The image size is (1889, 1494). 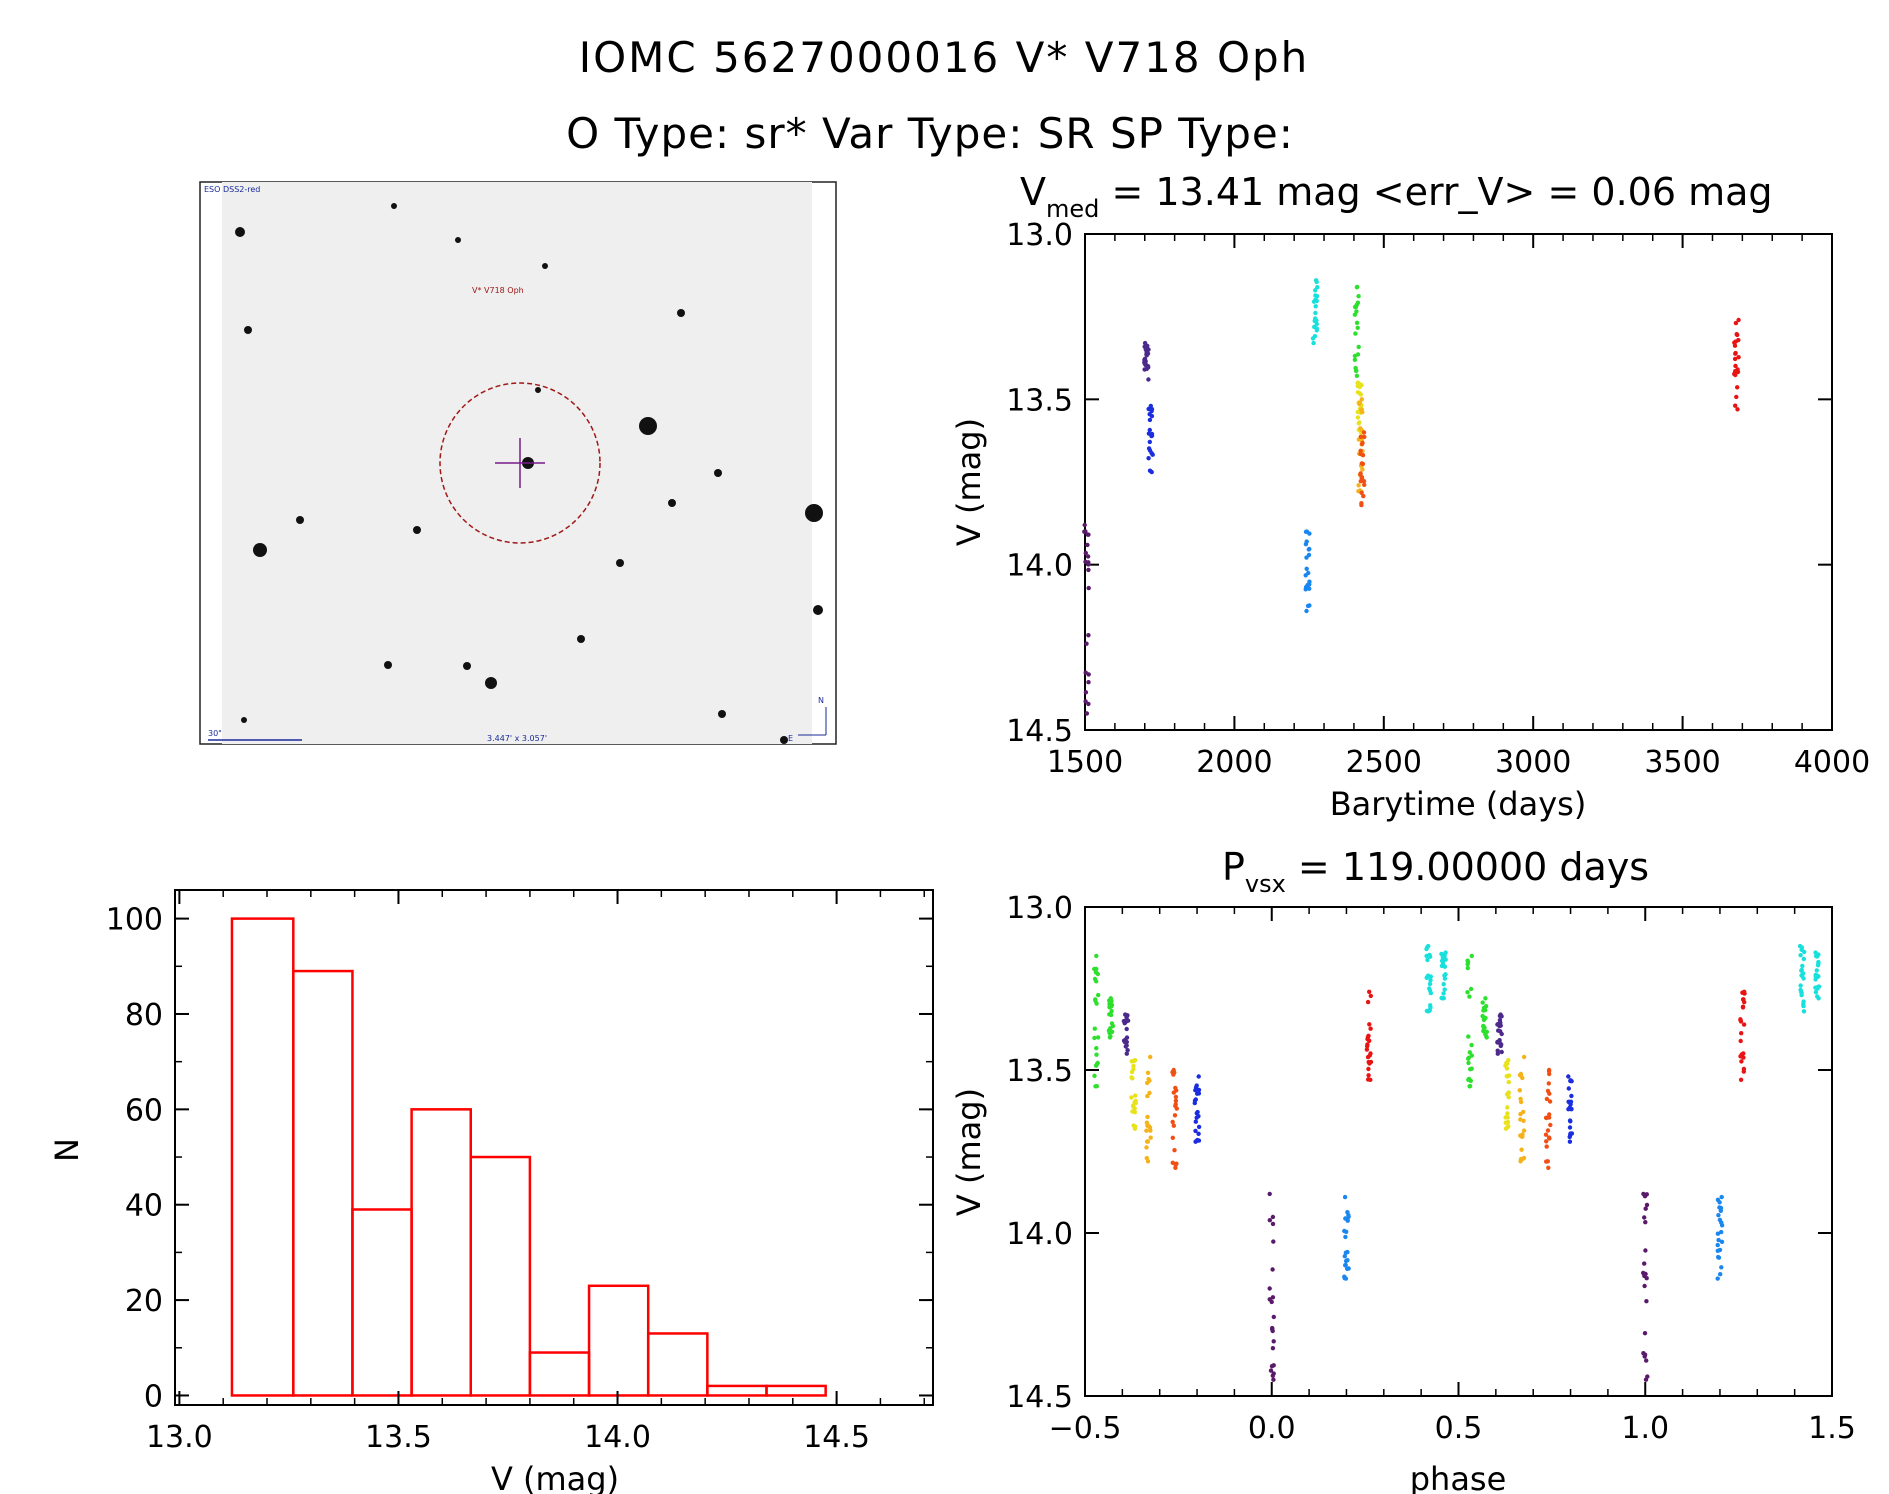 I want to click on header-subtitle: O Type: sr* Var Type: SR SP Type:, so click(x=930, y=133).